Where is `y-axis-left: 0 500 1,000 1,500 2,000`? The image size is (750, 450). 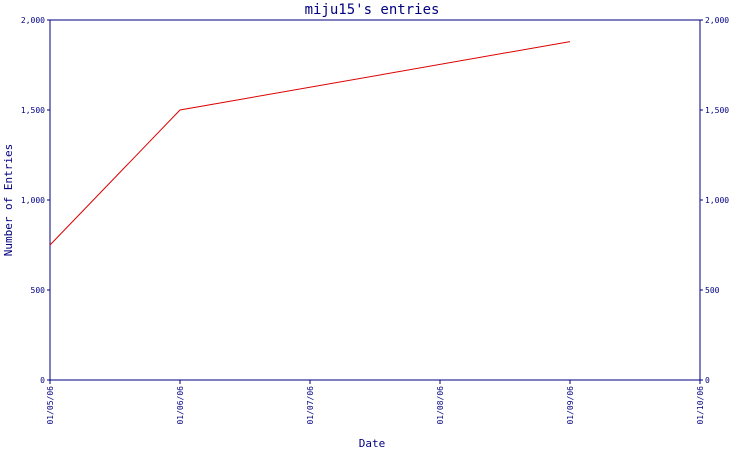 y-axis-left: 0 500 1,000 1,500 2,000 is located at coordinates (35, 200).